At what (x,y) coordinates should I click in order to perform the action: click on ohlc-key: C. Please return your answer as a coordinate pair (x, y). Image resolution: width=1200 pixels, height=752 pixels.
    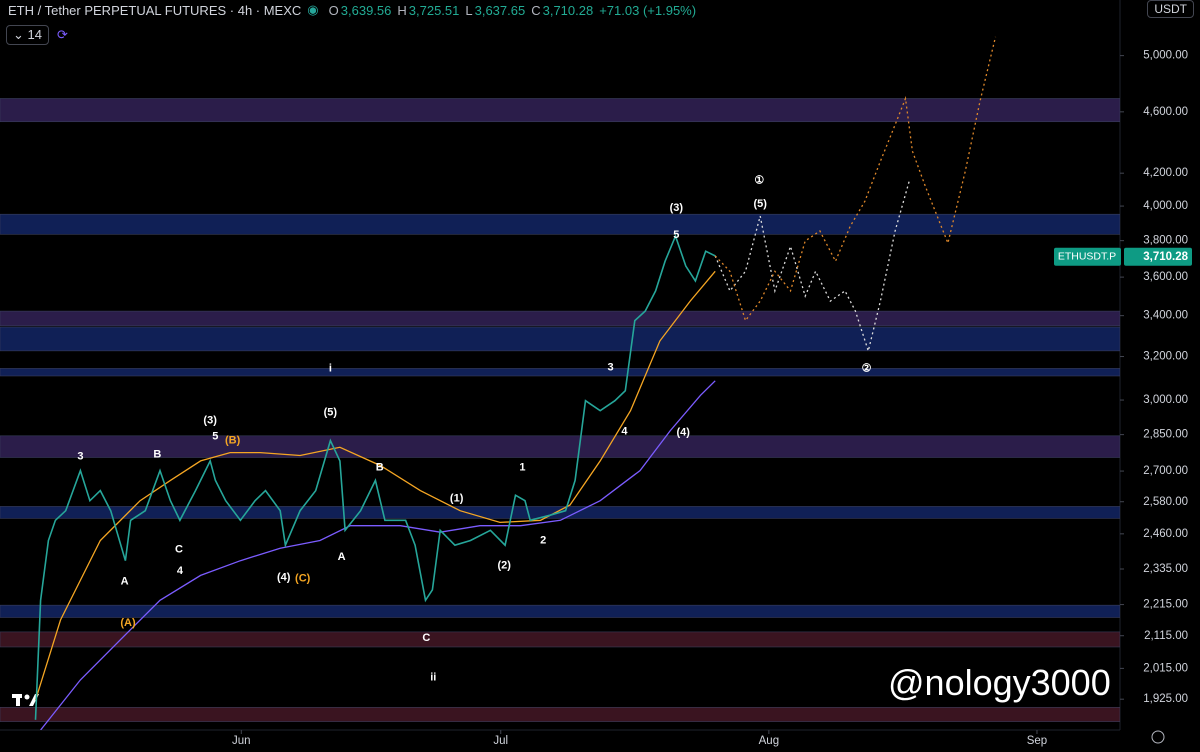
    Looking at the image, I should click on (536, 10).